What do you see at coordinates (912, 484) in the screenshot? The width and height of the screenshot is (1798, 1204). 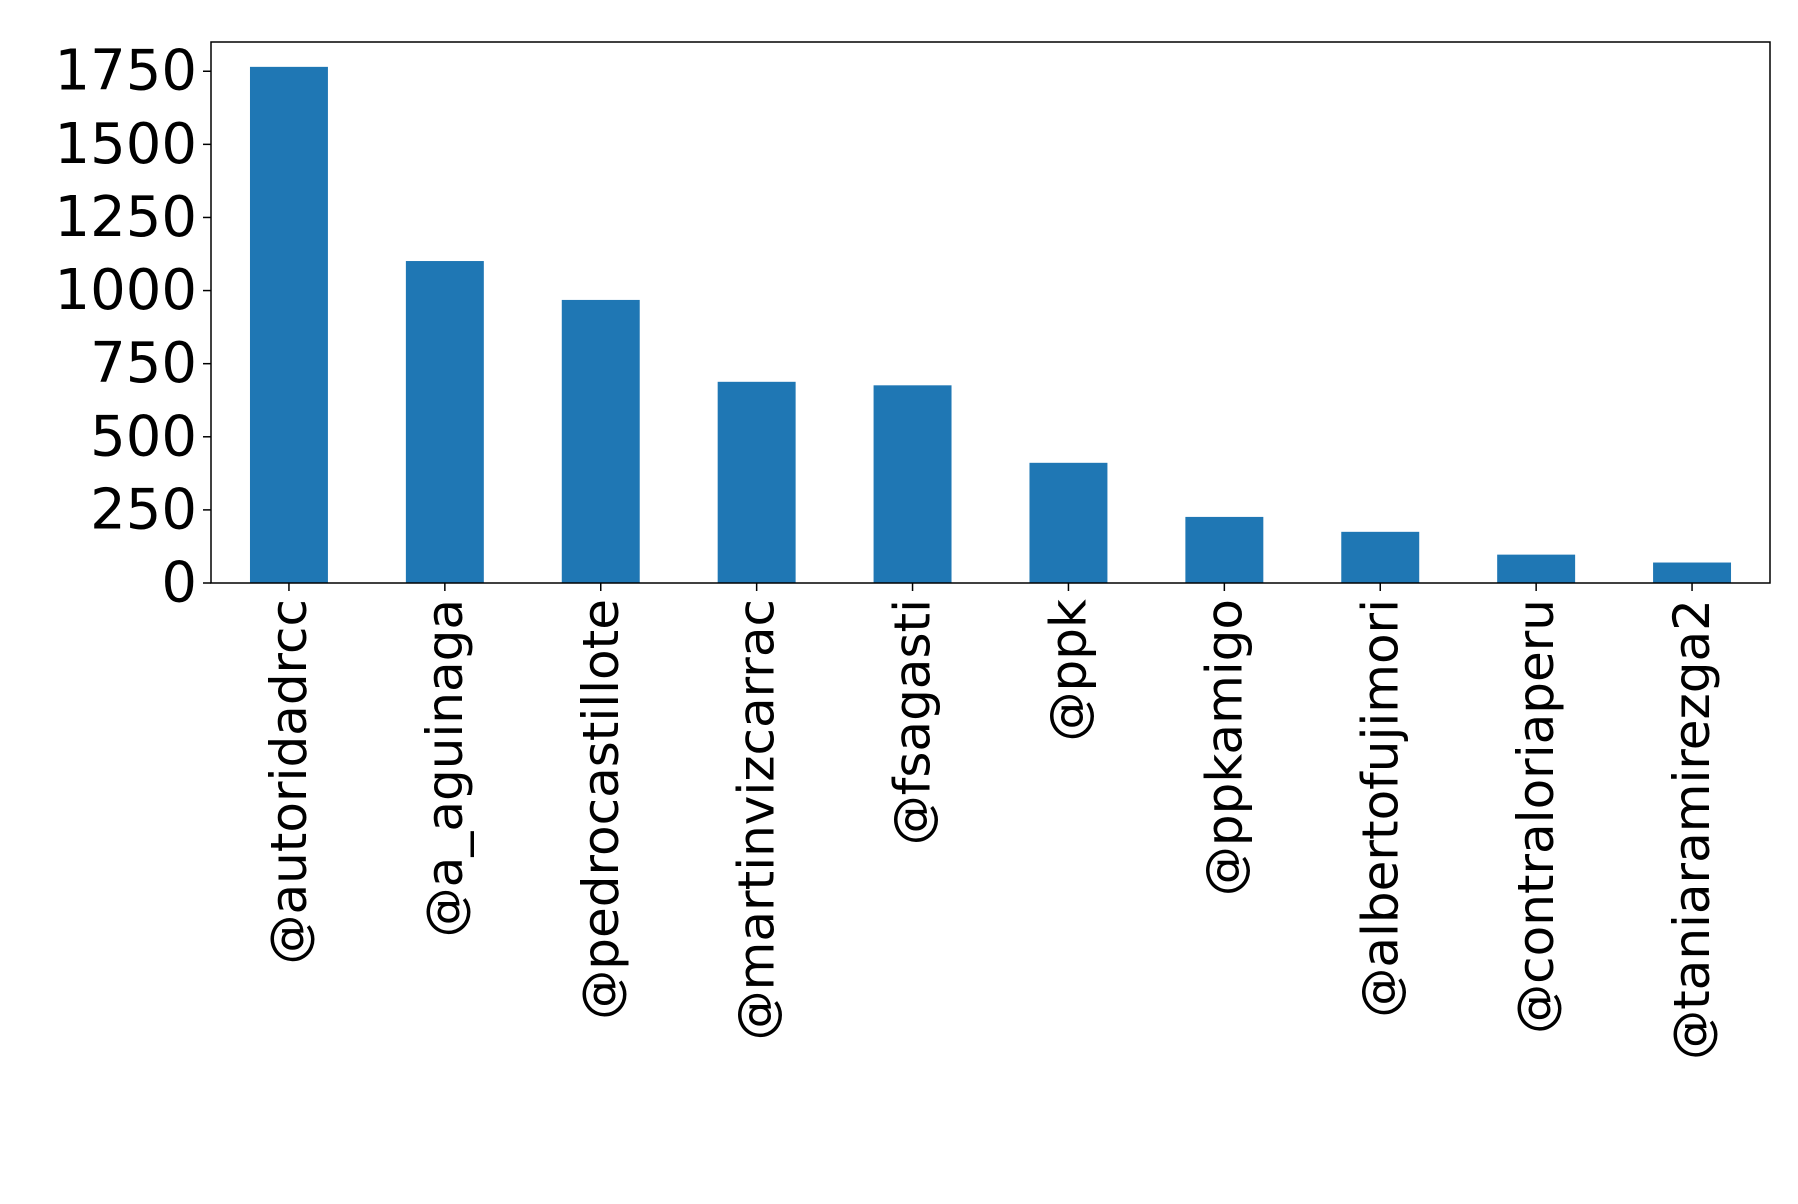 I see `bar-fsagasti` at bounding box center [912, 484].